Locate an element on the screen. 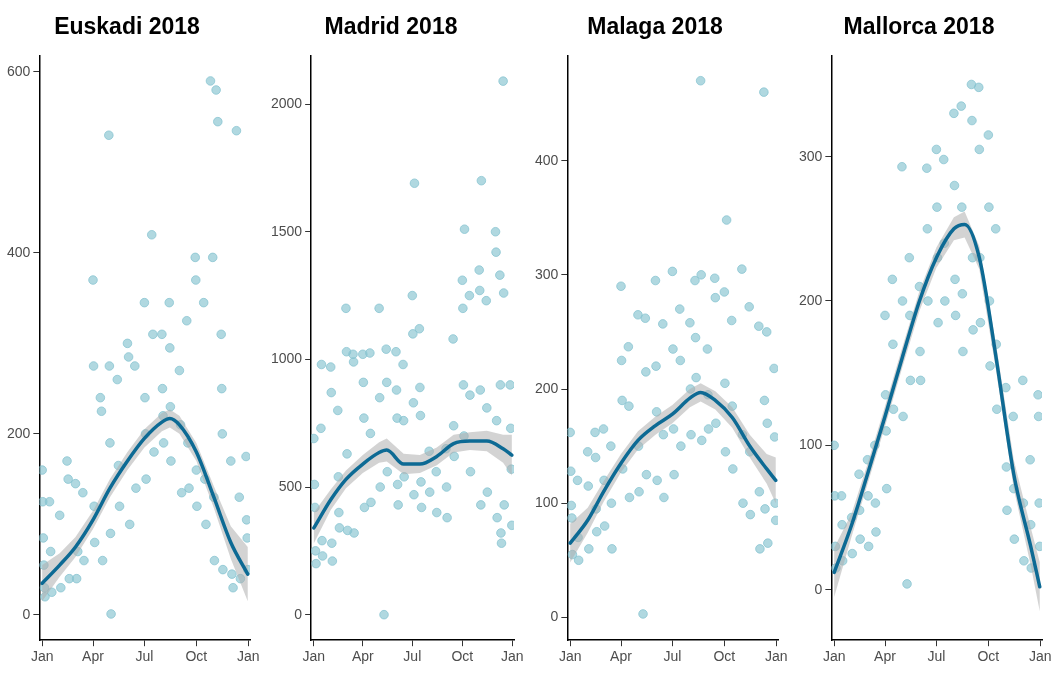 This screenshot has width=1056, height=673. chart-title: Madrid 2018 is located at coordinates (391, 26).